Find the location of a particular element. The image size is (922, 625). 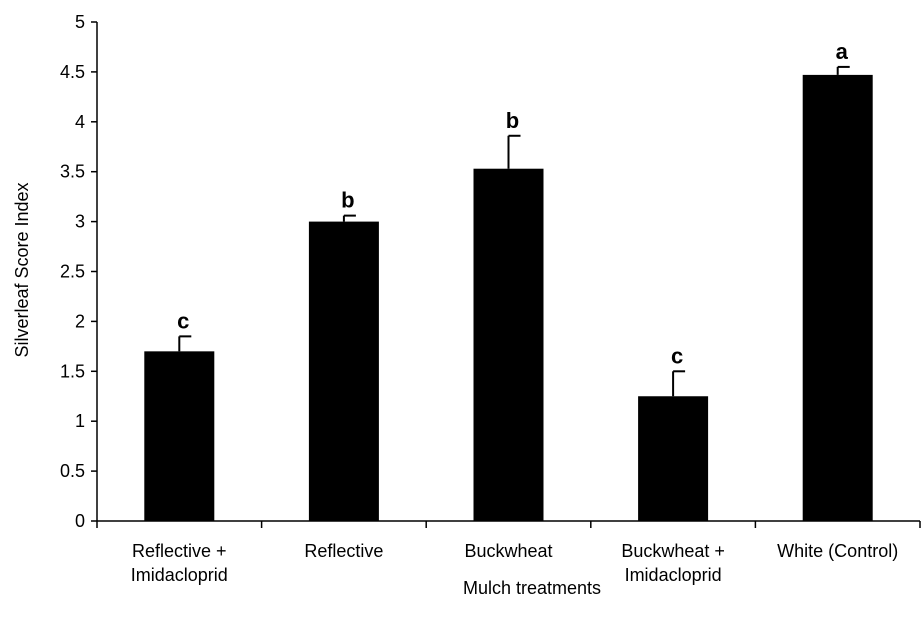

y-axis: 0 0.5 1 1.5 2 2.5 3 3.5 4 4.5 5 is located at coordinates (79, 271).